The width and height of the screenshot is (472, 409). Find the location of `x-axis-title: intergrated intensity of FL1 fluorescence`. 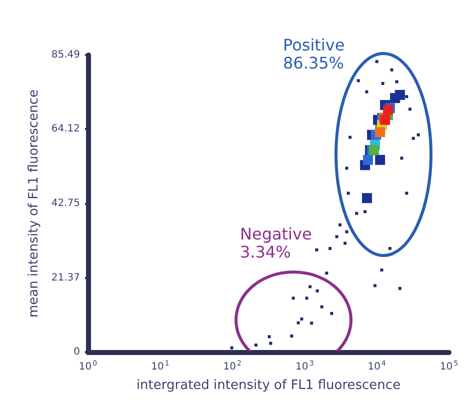

x-axis-title: intergrated intensity of FL1 fluorescence is located at coordinates (268, 385).